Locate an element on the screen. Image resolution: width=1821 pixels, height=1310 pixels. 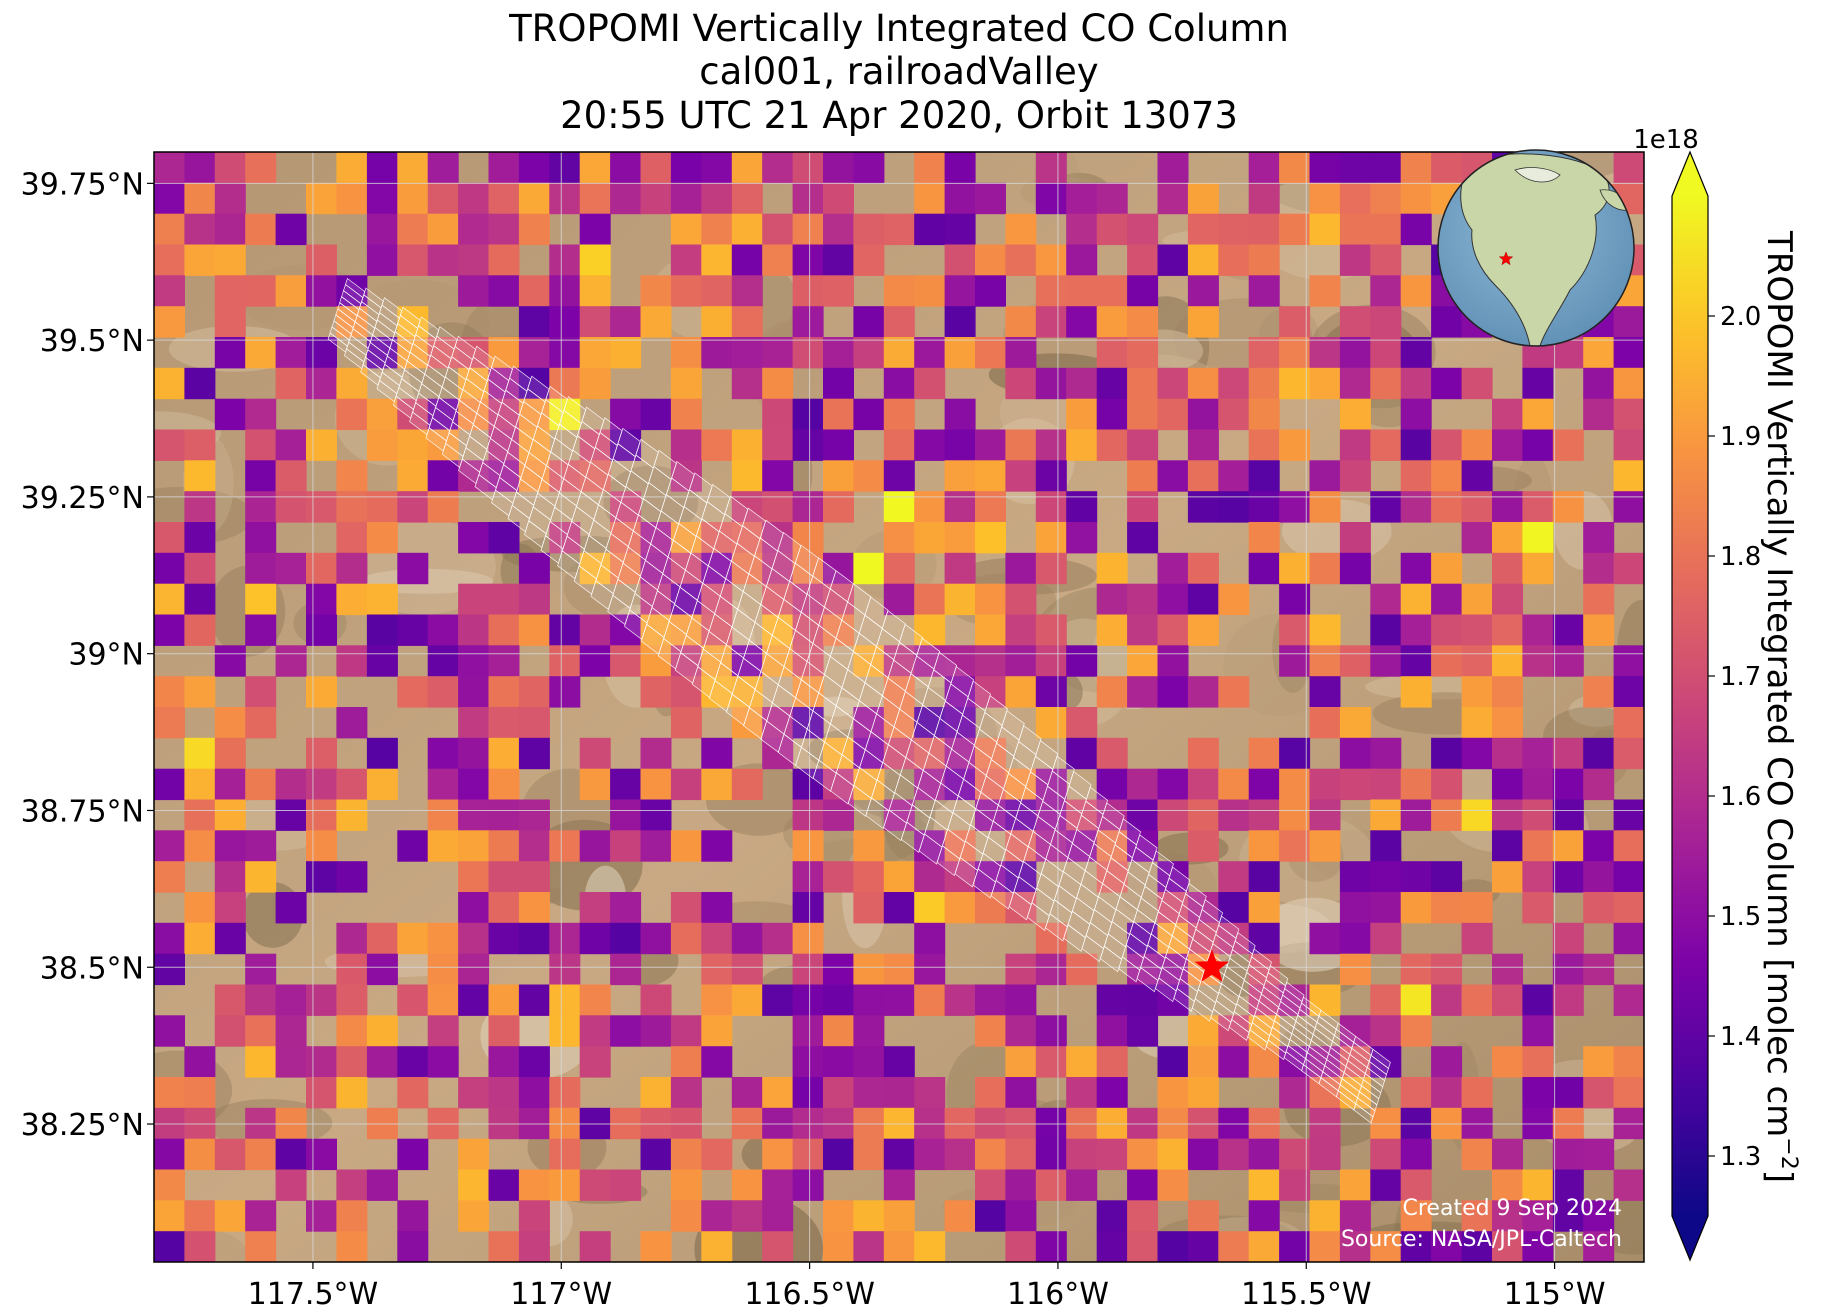
colorbar-exponent: 1e18 is located at coordinates (1666, 140).